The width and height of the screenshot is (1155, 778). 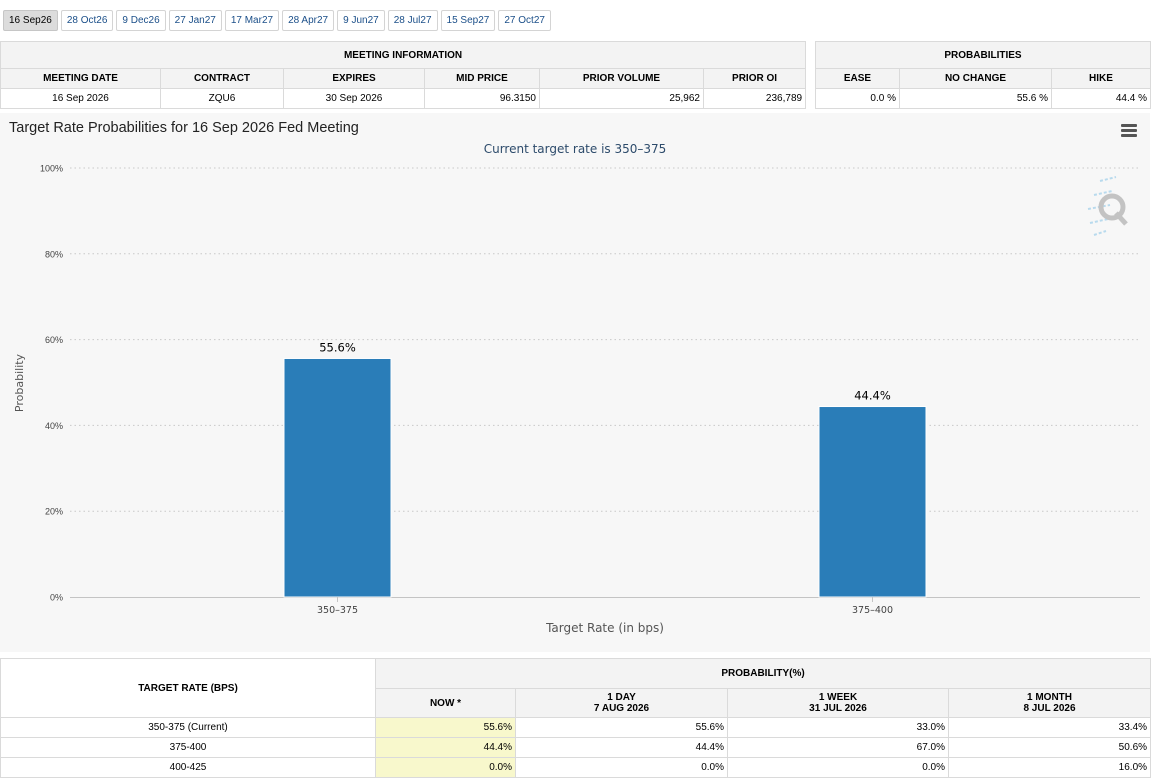 What do you see at coordinates (754, 98) in the screenshot?
I see `prior-oi-value: 236,789` at bounding box center [754, 98].